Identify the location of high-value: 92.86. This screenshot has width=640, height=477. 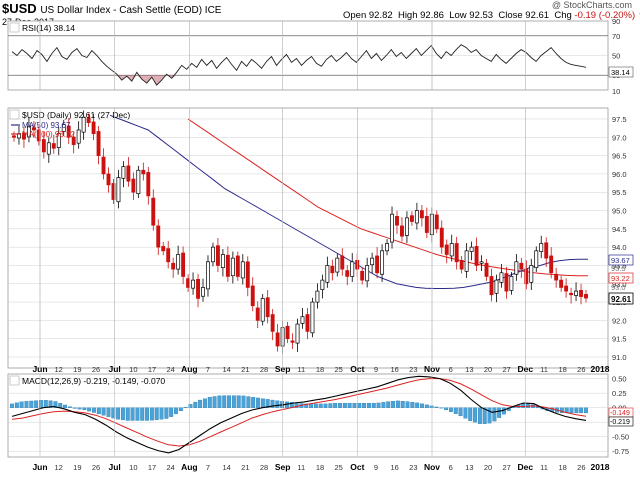
(432, 15).